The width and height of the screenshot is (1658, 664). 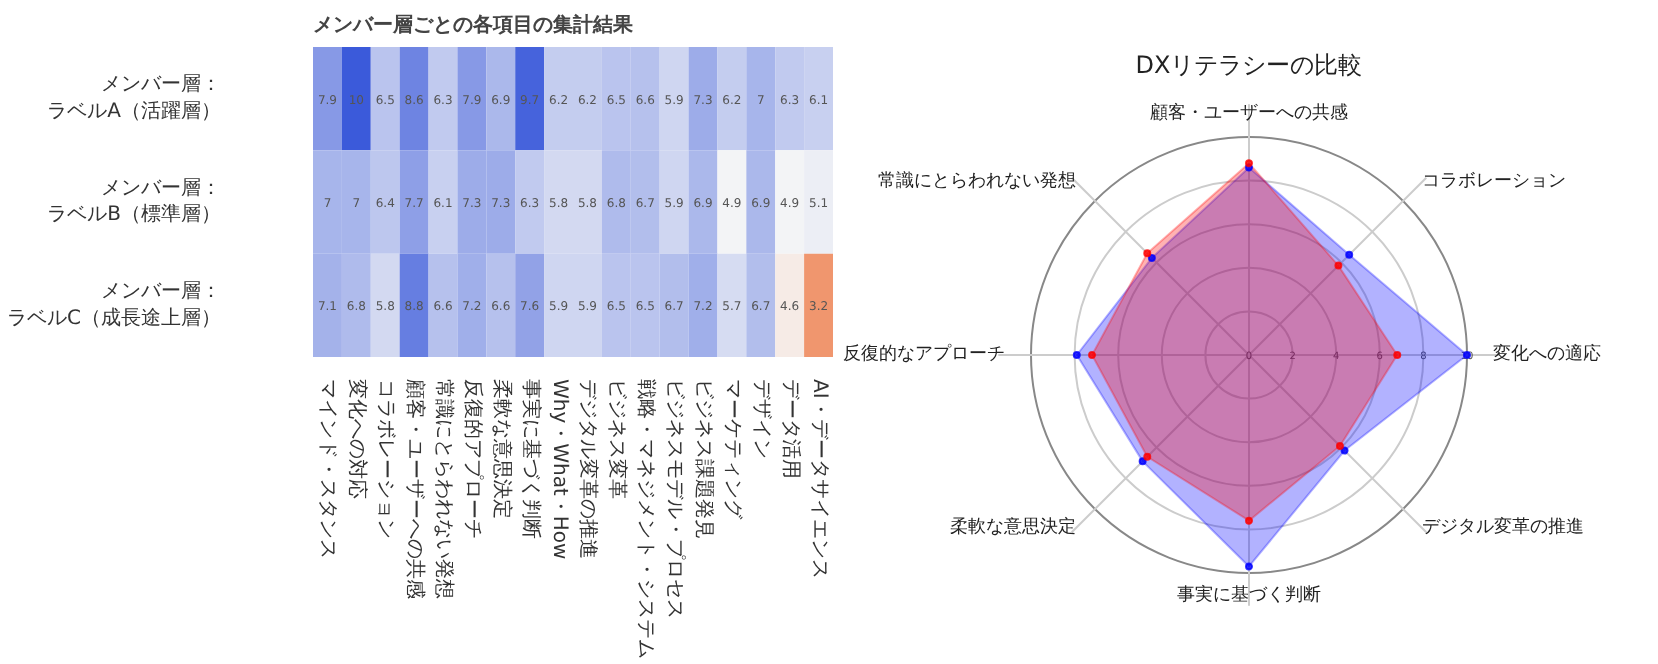 What do you see at coordinates (1493, 181) in the screenshot?
I see `spoke-label: コラボレーション` at bounding box center [1493, 181].